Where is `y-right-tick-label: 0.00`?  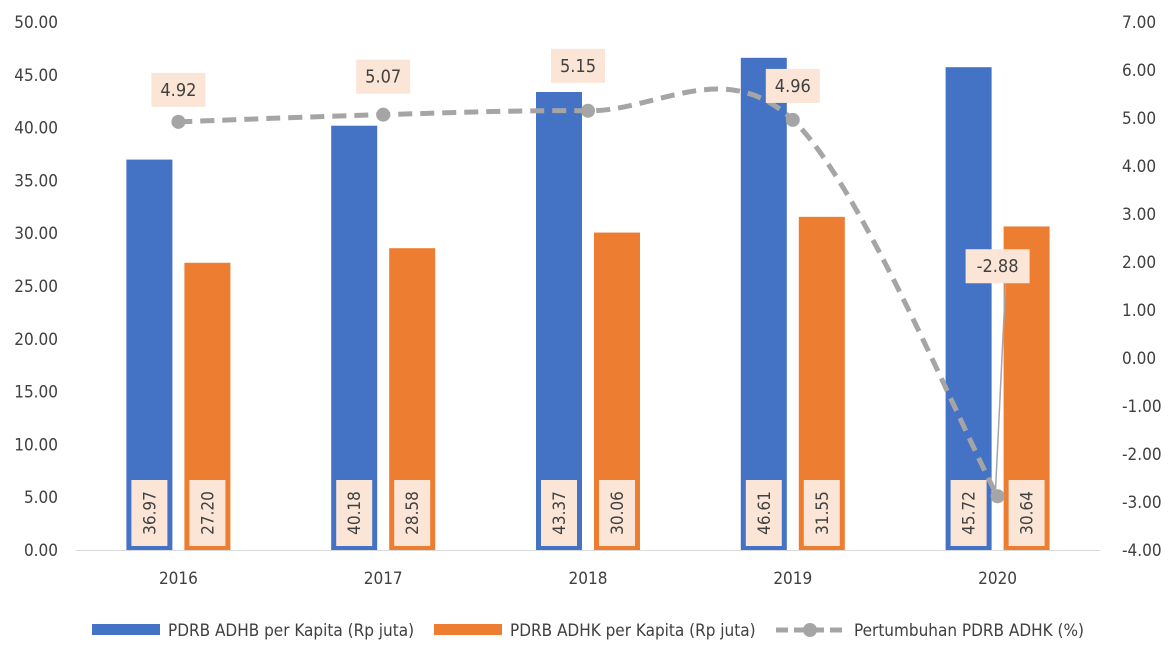
y-right-tick-label: 0.00 is located at coordinates (1139, 359).